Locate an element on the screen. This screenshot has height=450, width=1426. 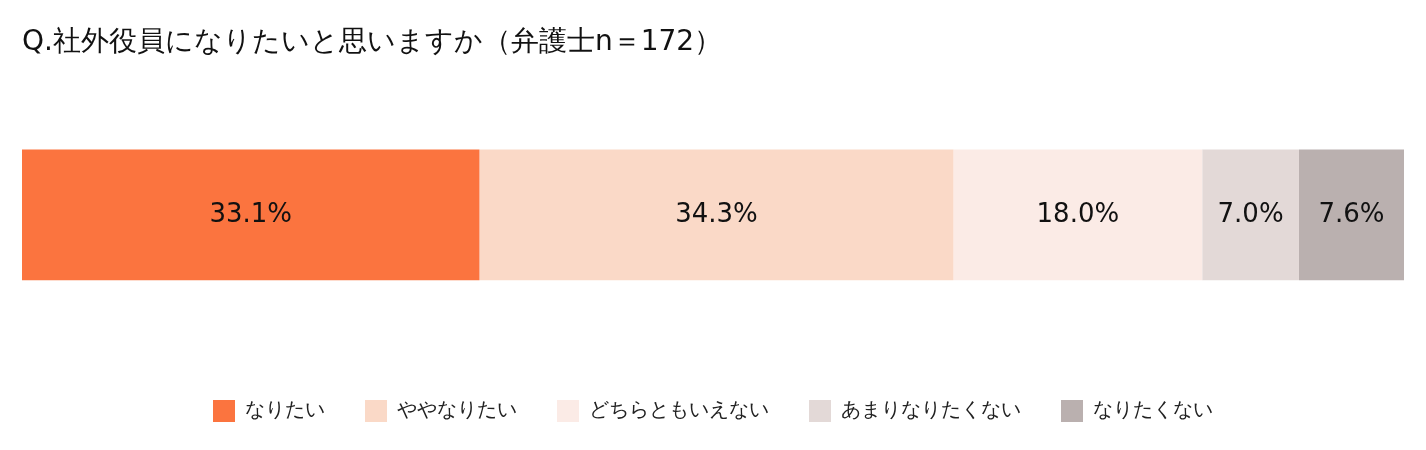
data-label: 7.0% is located at coordinates (1250, 212).